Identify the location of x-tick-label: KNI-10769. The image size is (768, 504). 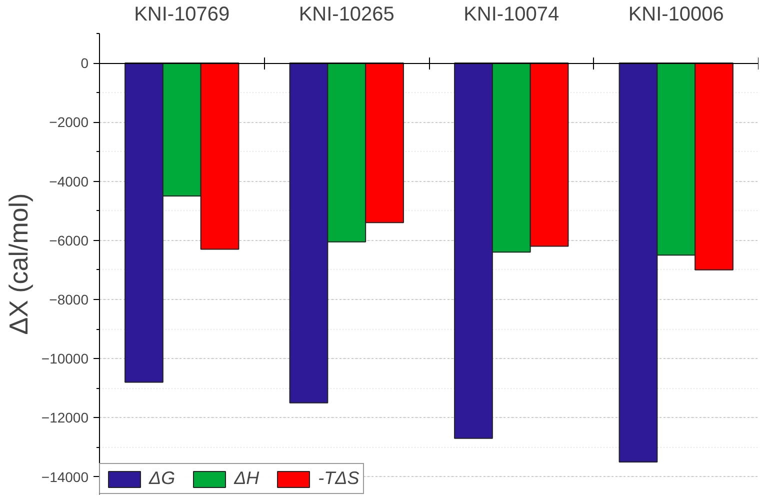
(182, 15).